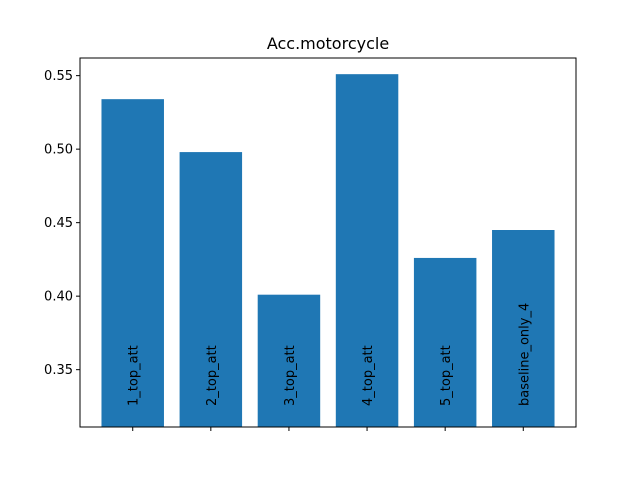  I want to click on y-axis: 0.35 0.40 0.45 0.50 0.55, so click(62, 223).